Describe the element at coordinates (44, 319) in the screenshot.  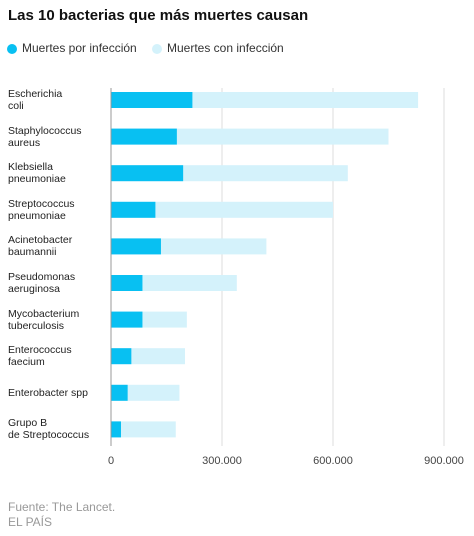
I see `y-tick-label: Mycobacterium tuberculosis` at that location.